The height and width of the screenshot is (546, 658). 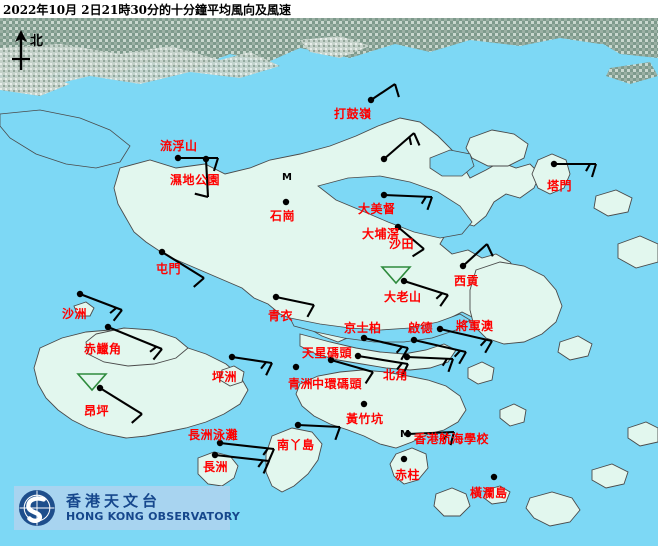 I want to click on north-arrow-icon, so click(x=21, y=50).